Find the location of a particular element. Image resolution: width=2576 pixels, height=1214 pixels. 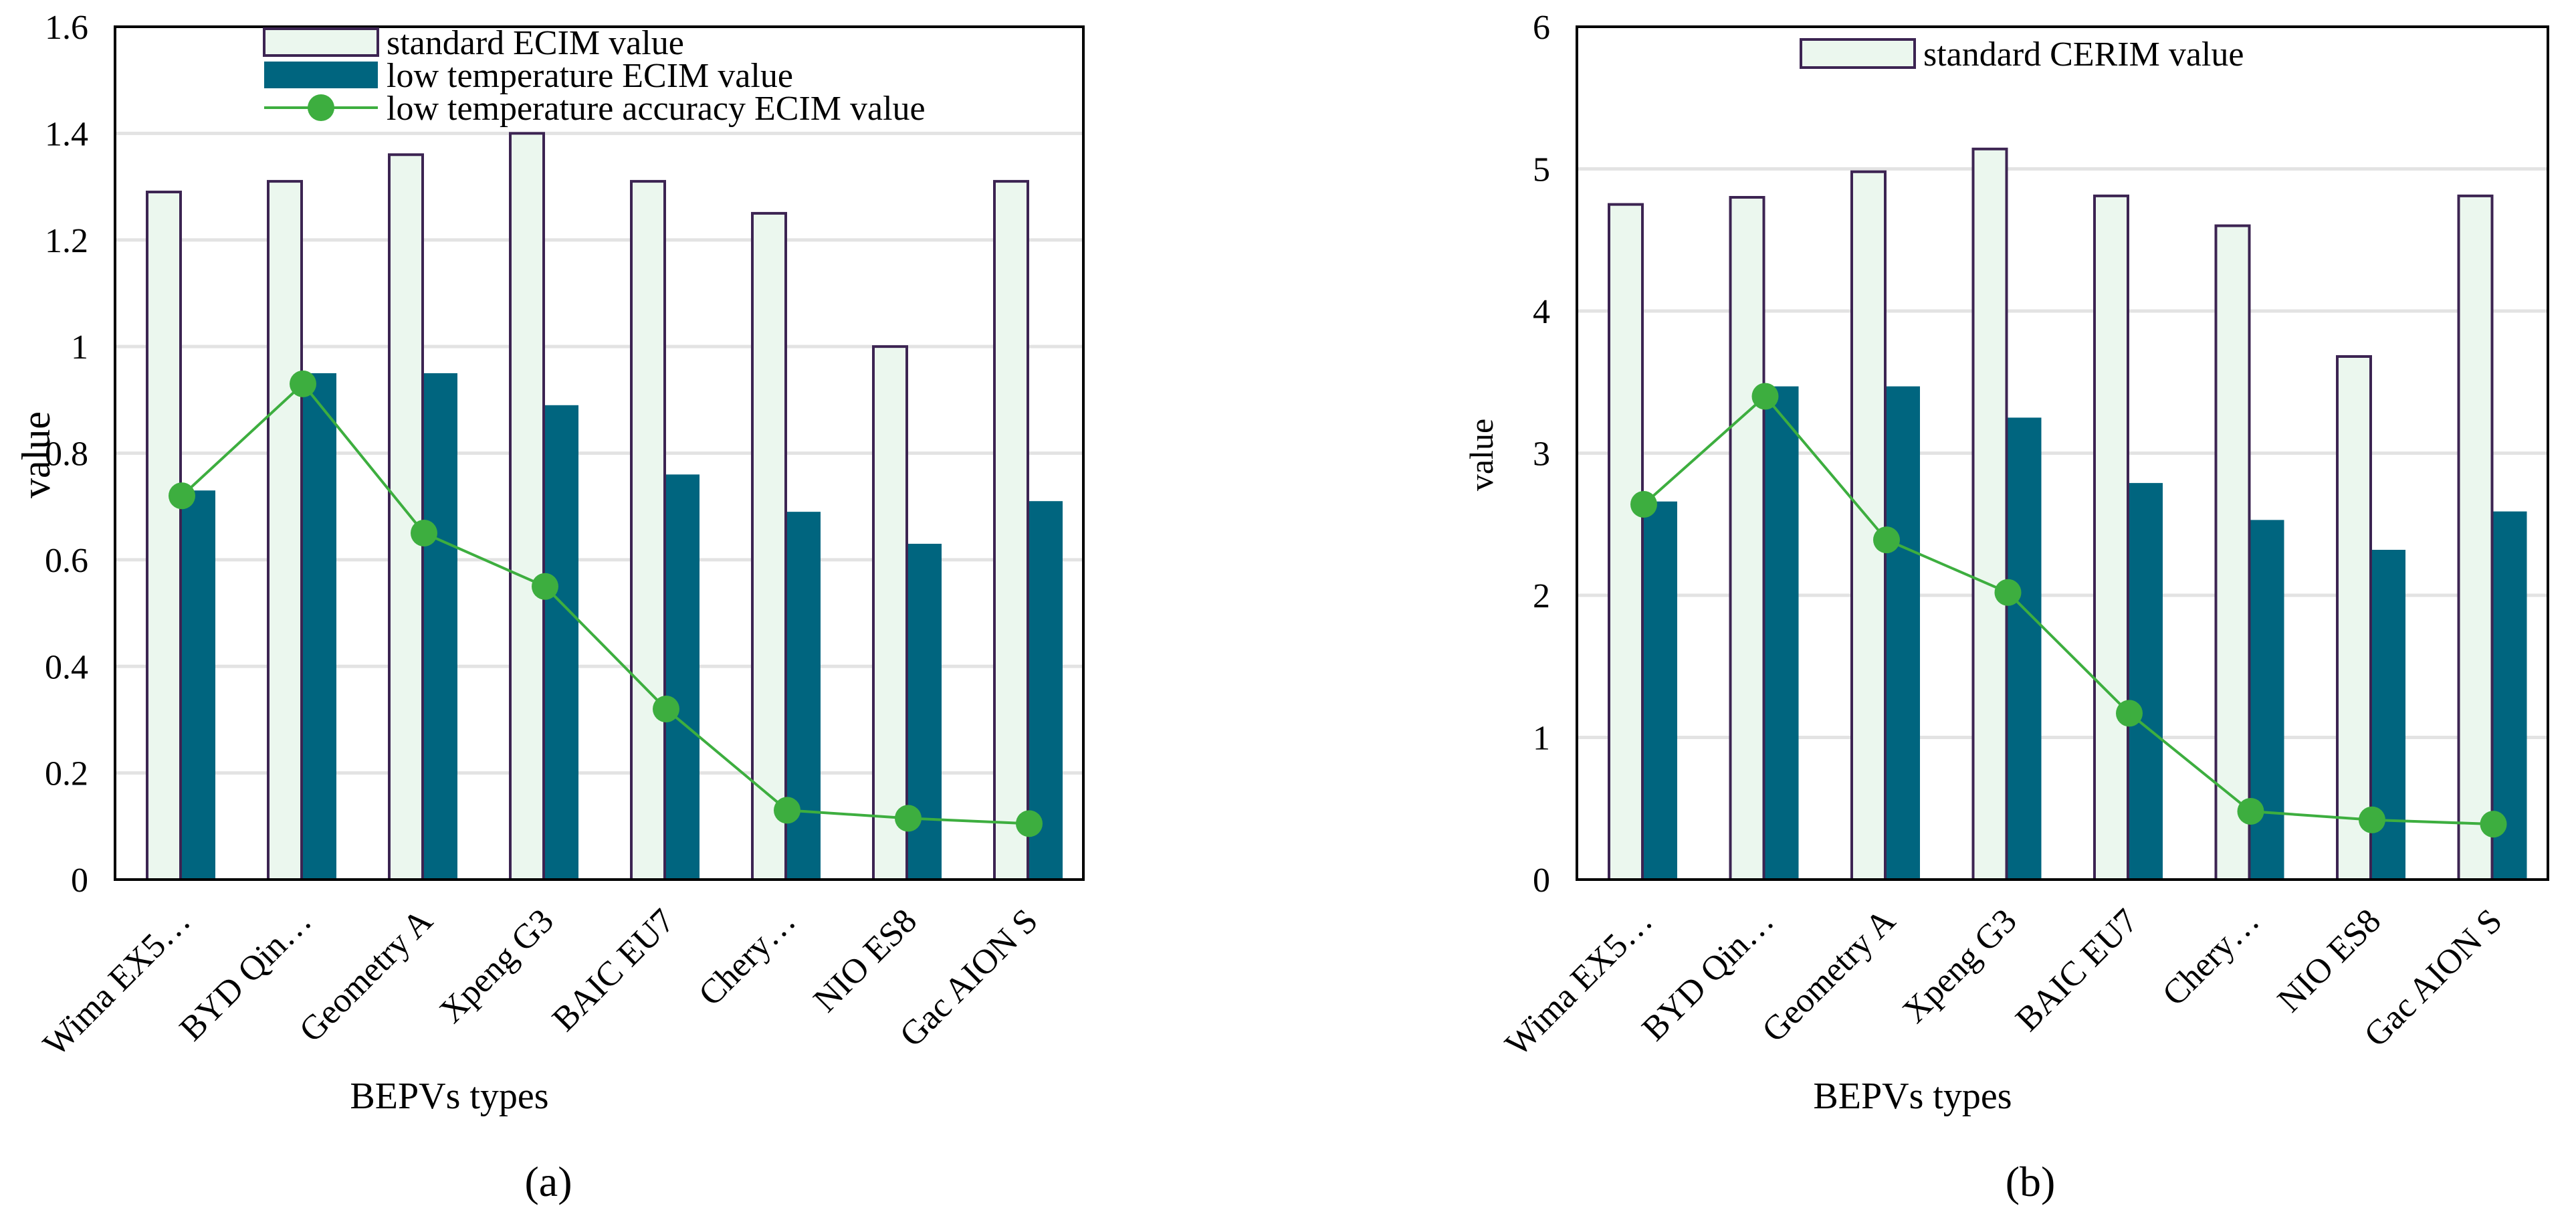

accuracy-line-a is located at coordinates (606, 603).